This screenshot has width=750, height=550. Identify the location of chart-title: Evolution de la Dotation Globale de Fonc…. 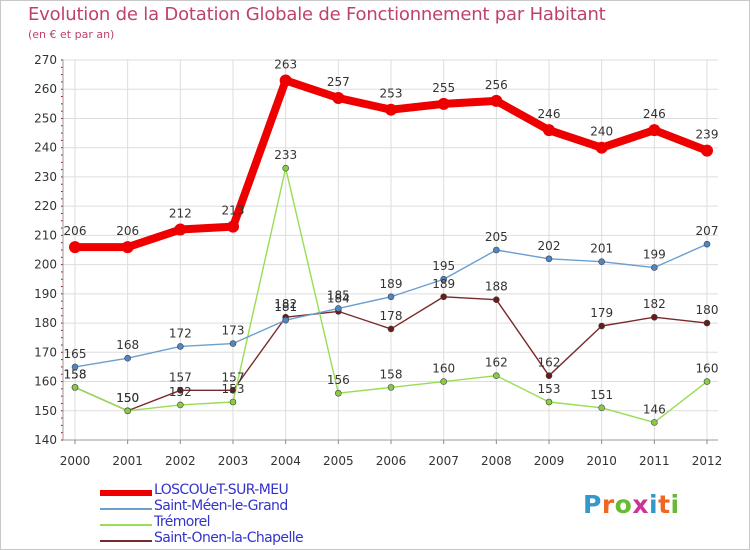
(317, 14).